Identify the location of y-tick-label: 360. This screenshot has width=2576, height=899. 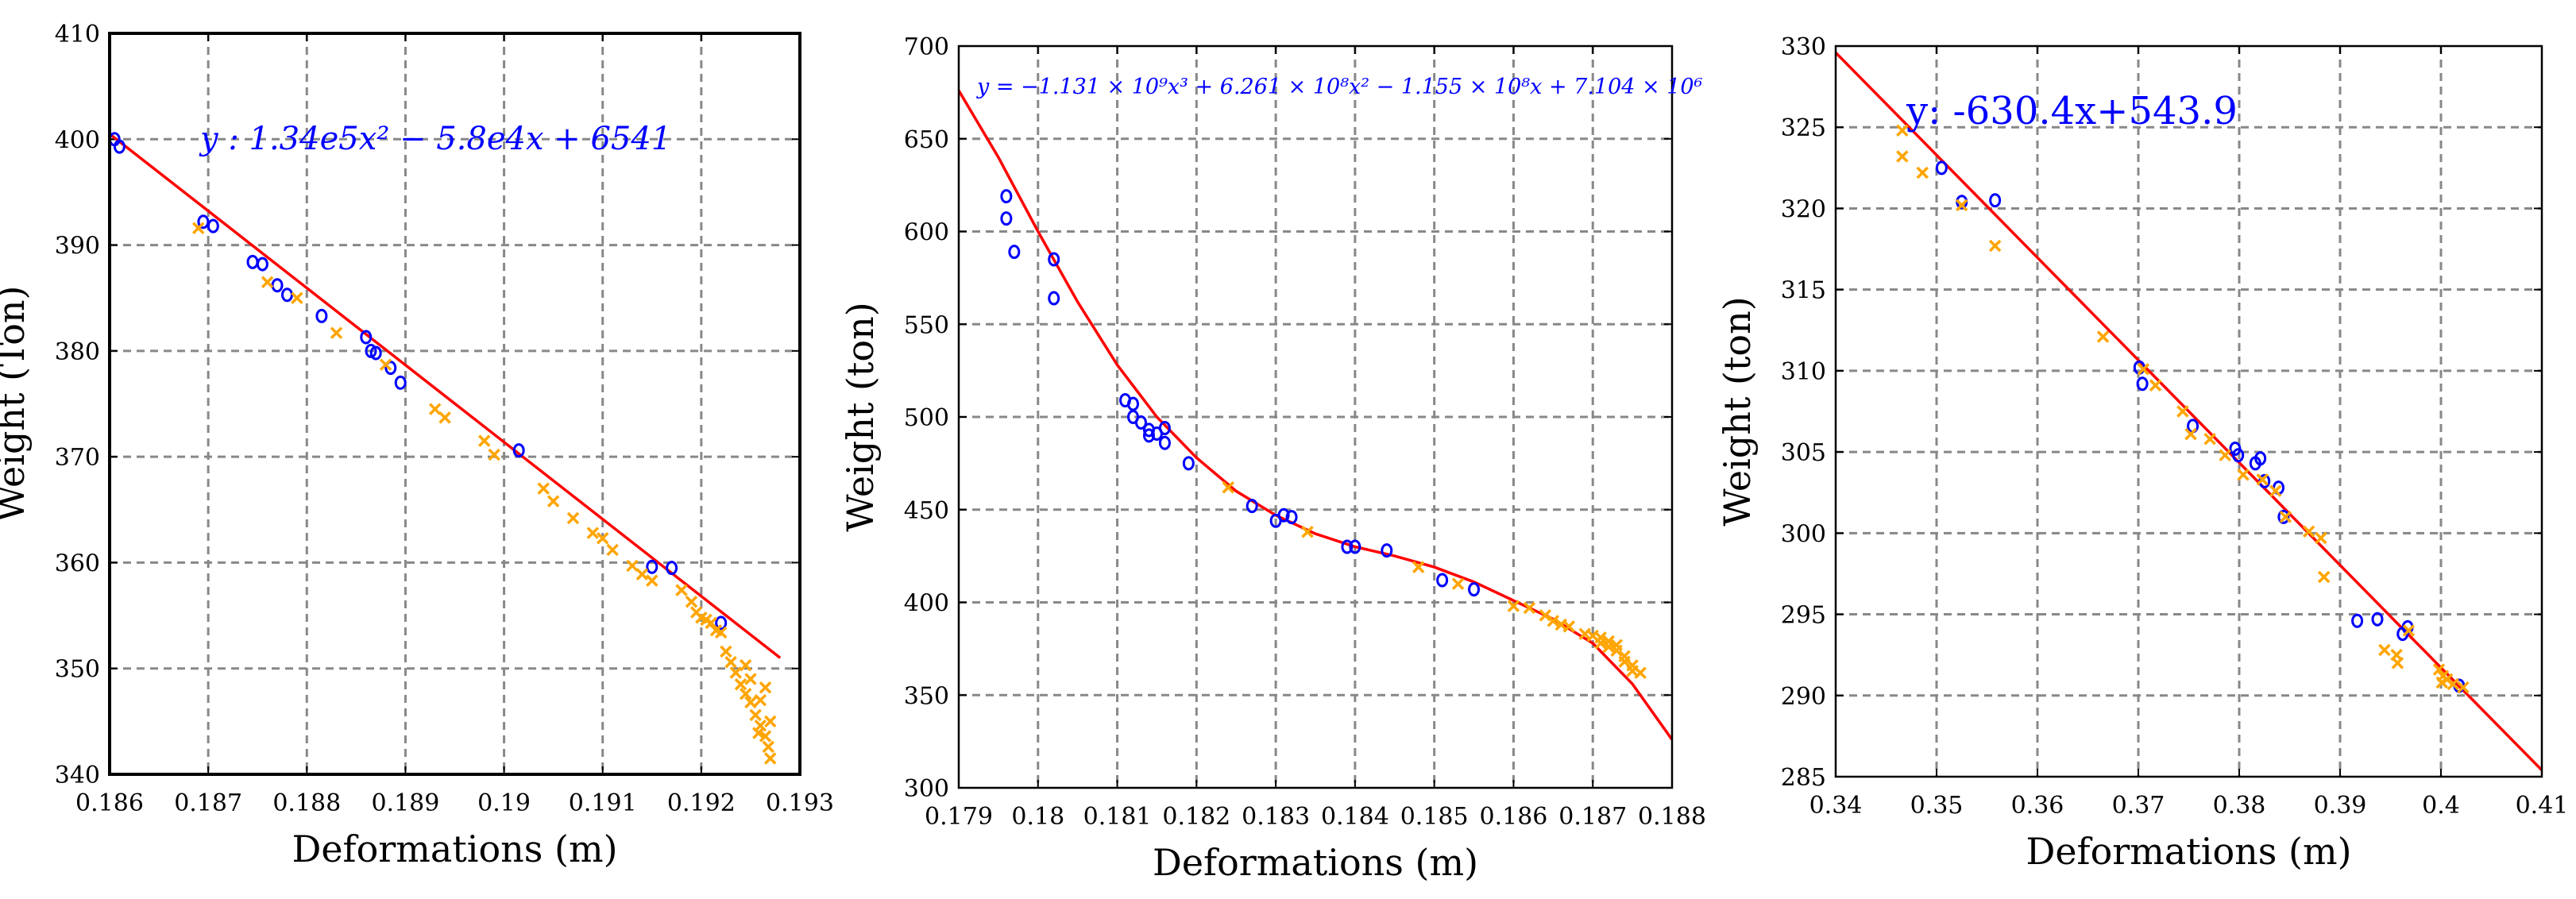
(77, 563).